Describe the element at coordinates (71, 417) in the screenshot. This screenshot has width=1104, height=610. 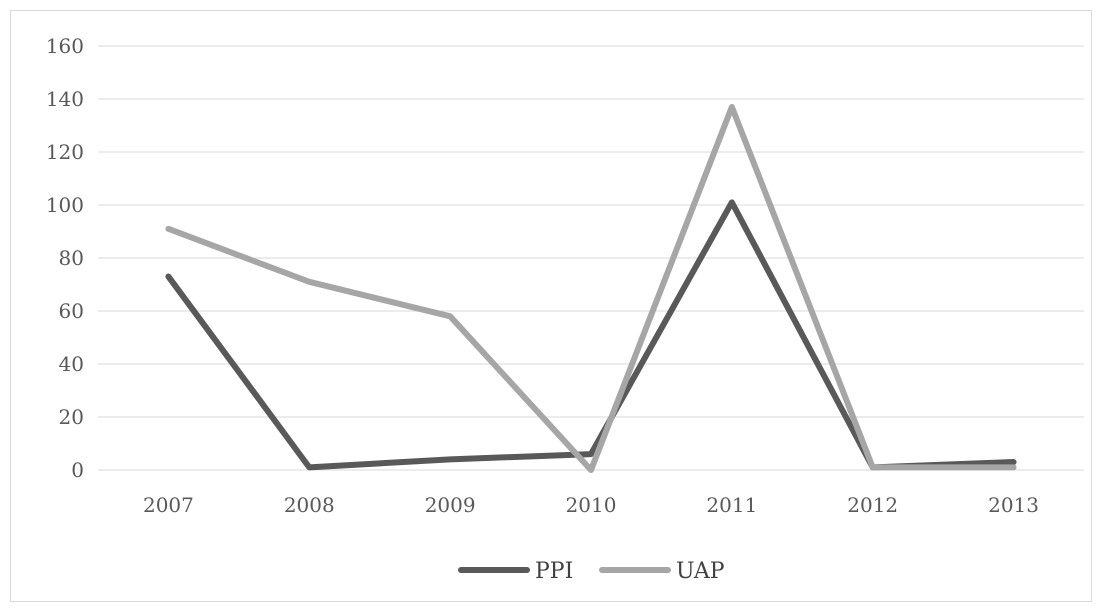
I see `y-tick-label: 20` at that location.